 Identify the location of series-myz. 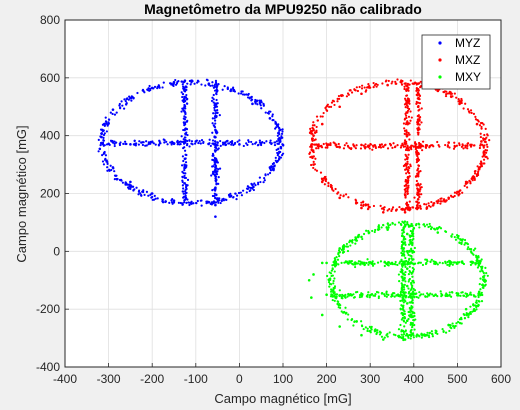
(191, 148).